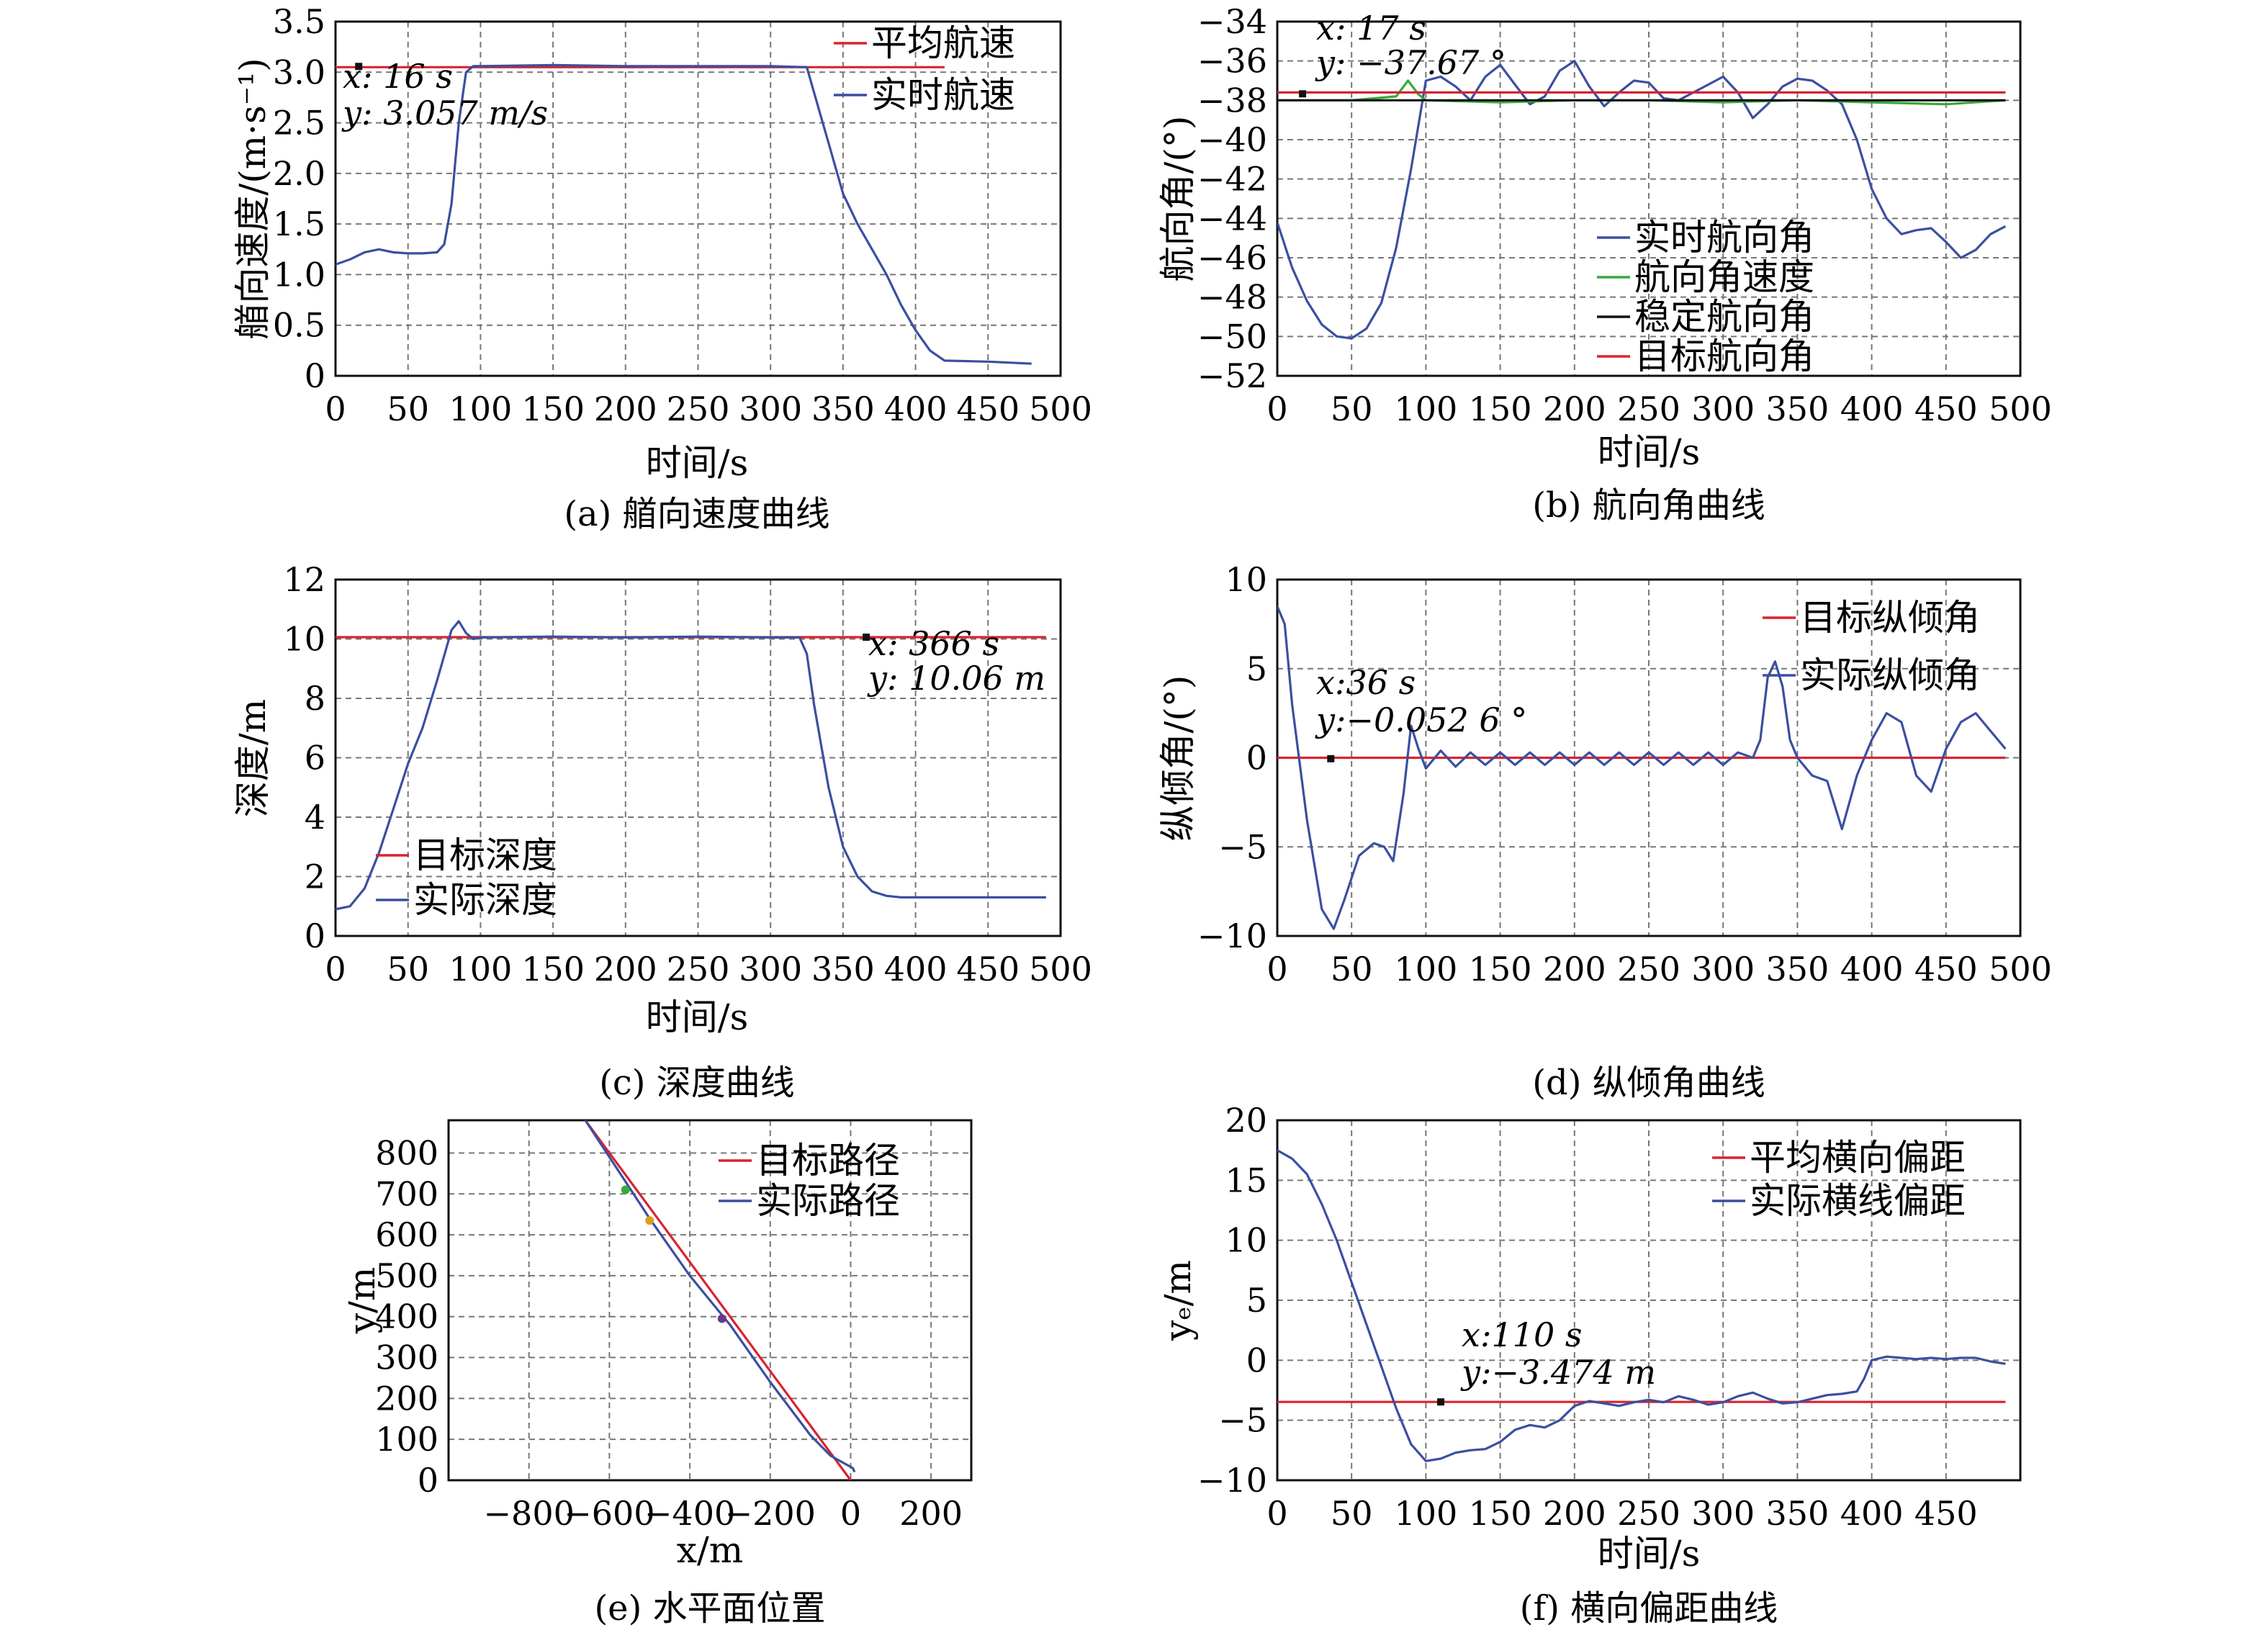  I want to click on legend-entry: 实际纵倾角, so click(1890, 675).